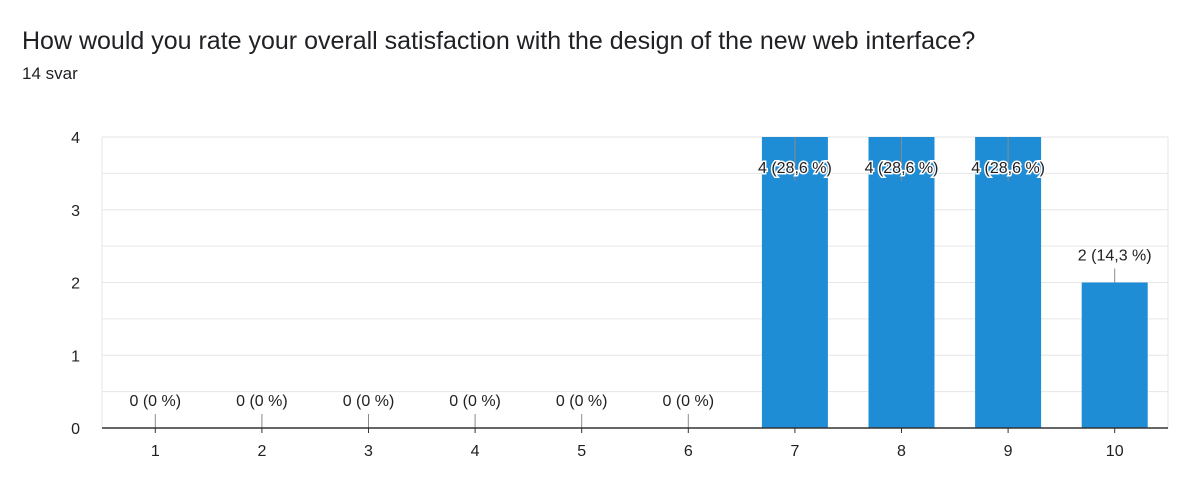 The image size is (1200, 482). I want to click on x-tick-label: 1, so click(155, 451).